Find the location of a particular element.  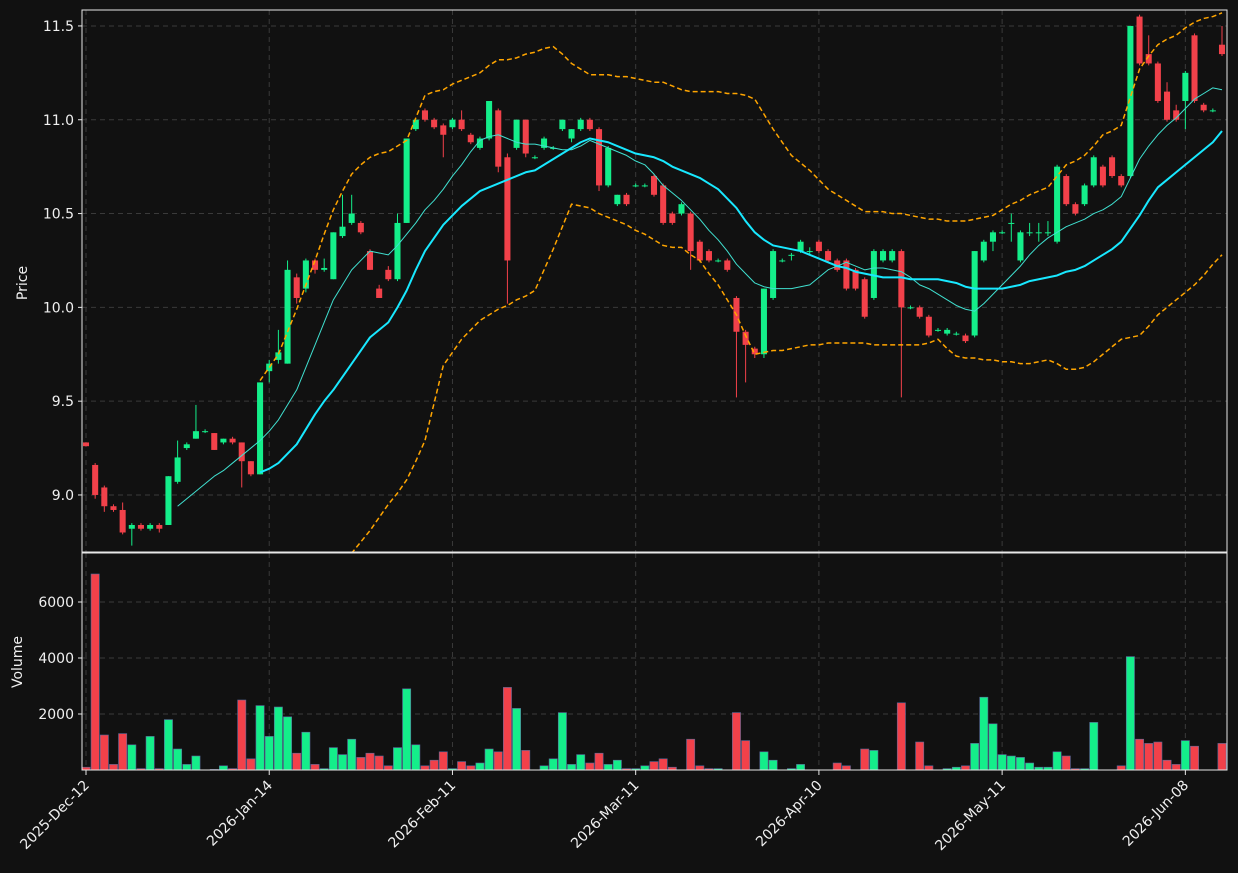

x-tick-label: 2026-Mar-11 is located at coordinates (605, 815).